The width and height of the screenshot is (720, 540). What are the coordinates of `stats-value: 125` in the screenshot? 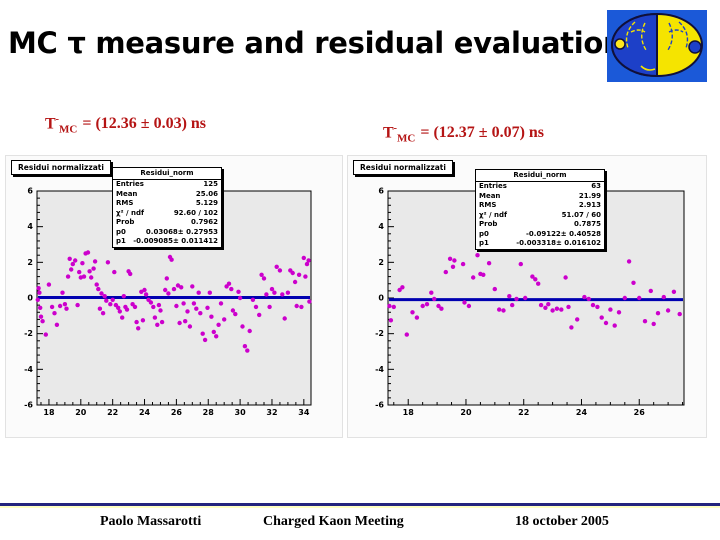 It's located at (210, 184).